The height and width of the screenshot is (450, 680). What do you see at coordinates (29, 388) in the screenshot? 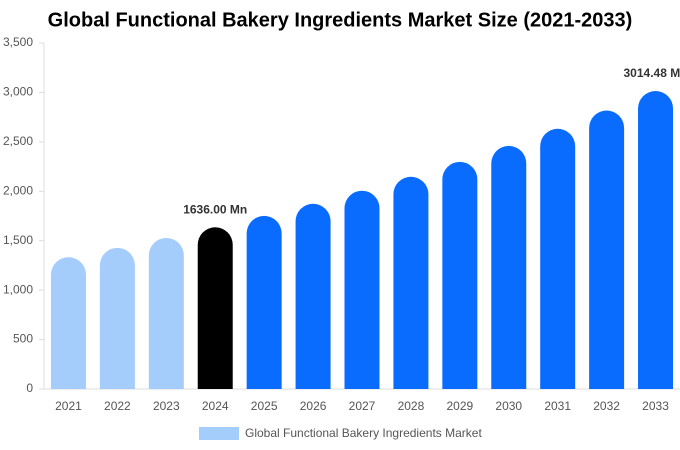
I see `y-tick-label: 0` at bounding box center [29, 388].